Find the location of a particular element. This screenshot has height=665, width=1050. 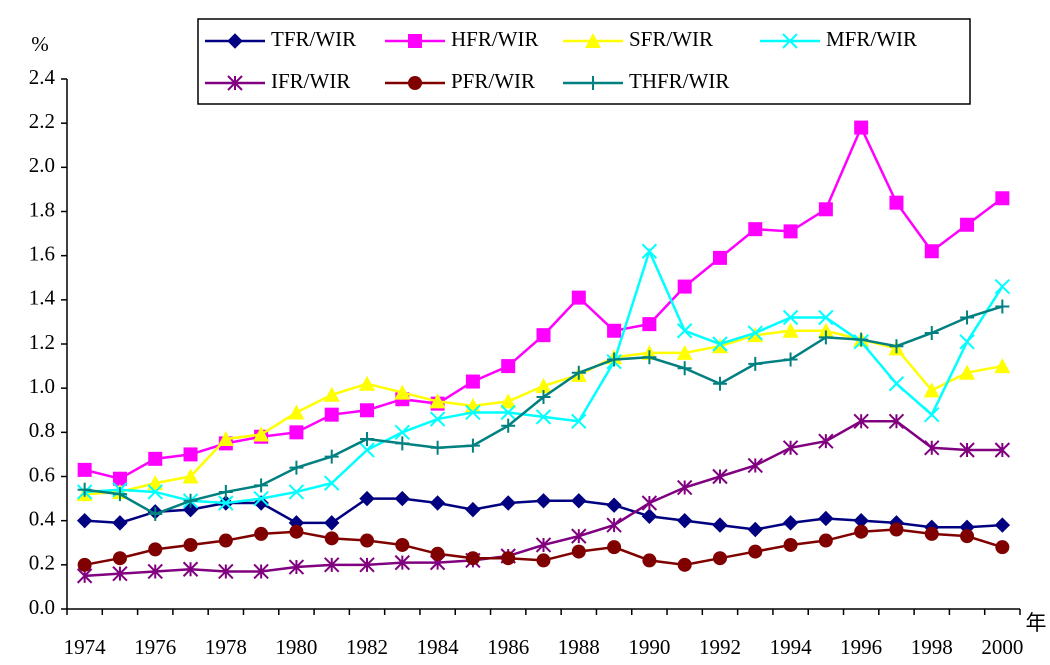

x-tick-label: 1982 is located at coordinates (367, 647).